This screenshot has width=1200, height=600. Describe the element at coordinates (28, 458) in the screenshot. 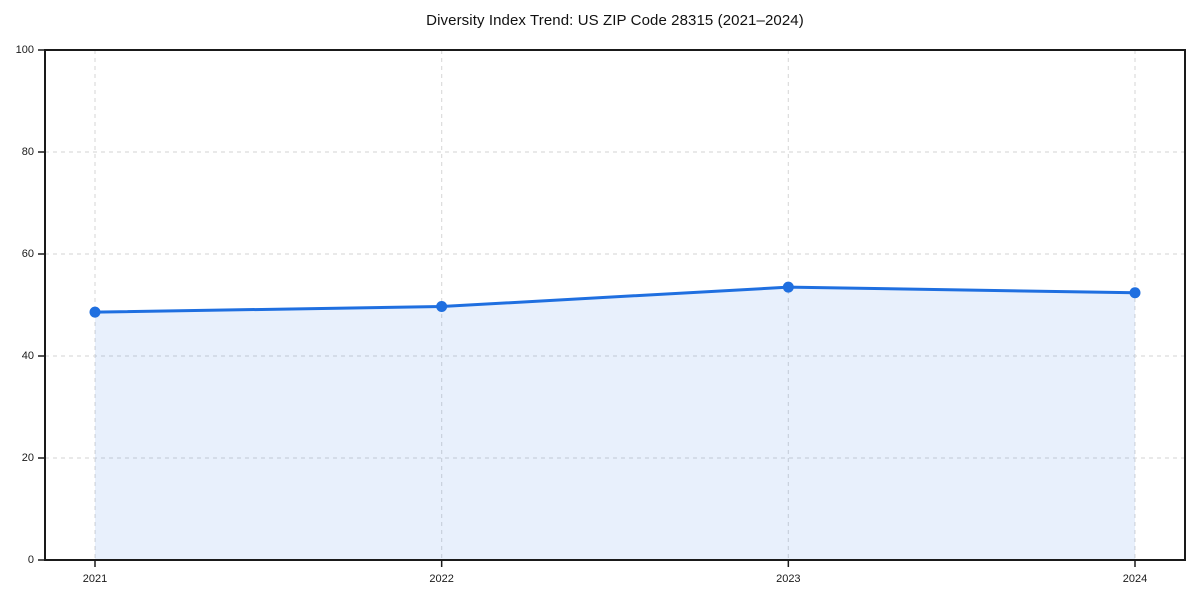

I see `y-tick-label: 20` at that location.